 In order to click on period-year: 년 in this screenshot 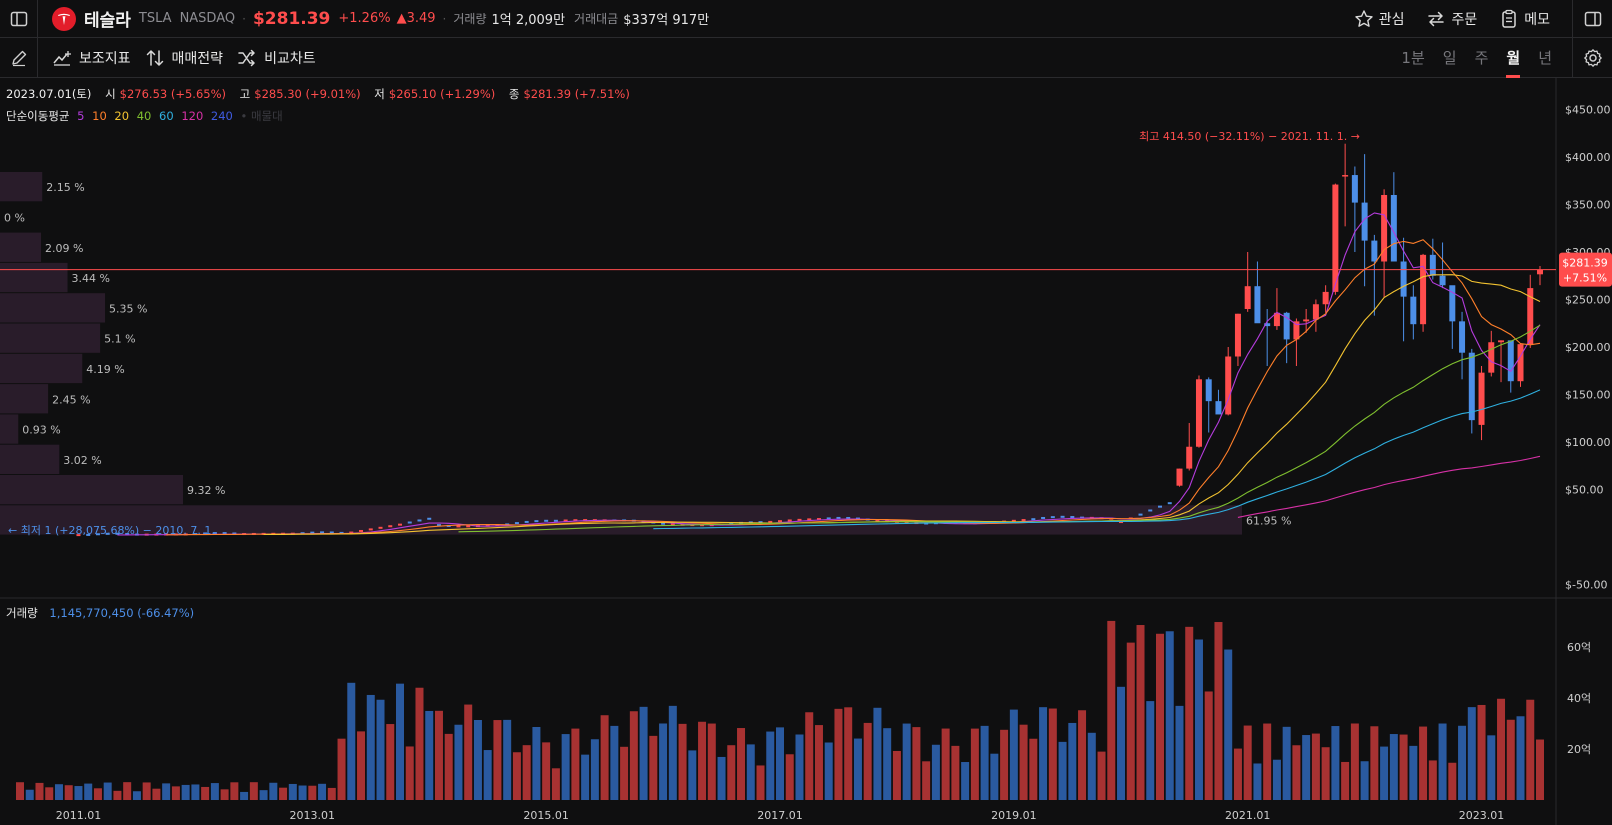, I will do `click(1545, 58)`.